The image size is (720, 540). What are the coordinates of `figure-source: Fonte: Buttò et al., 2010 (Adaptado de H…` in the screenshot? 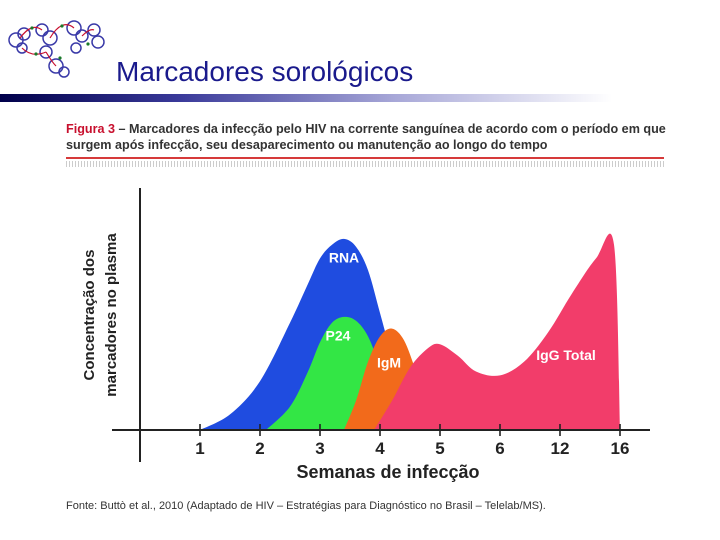 It's located at (306, 506).